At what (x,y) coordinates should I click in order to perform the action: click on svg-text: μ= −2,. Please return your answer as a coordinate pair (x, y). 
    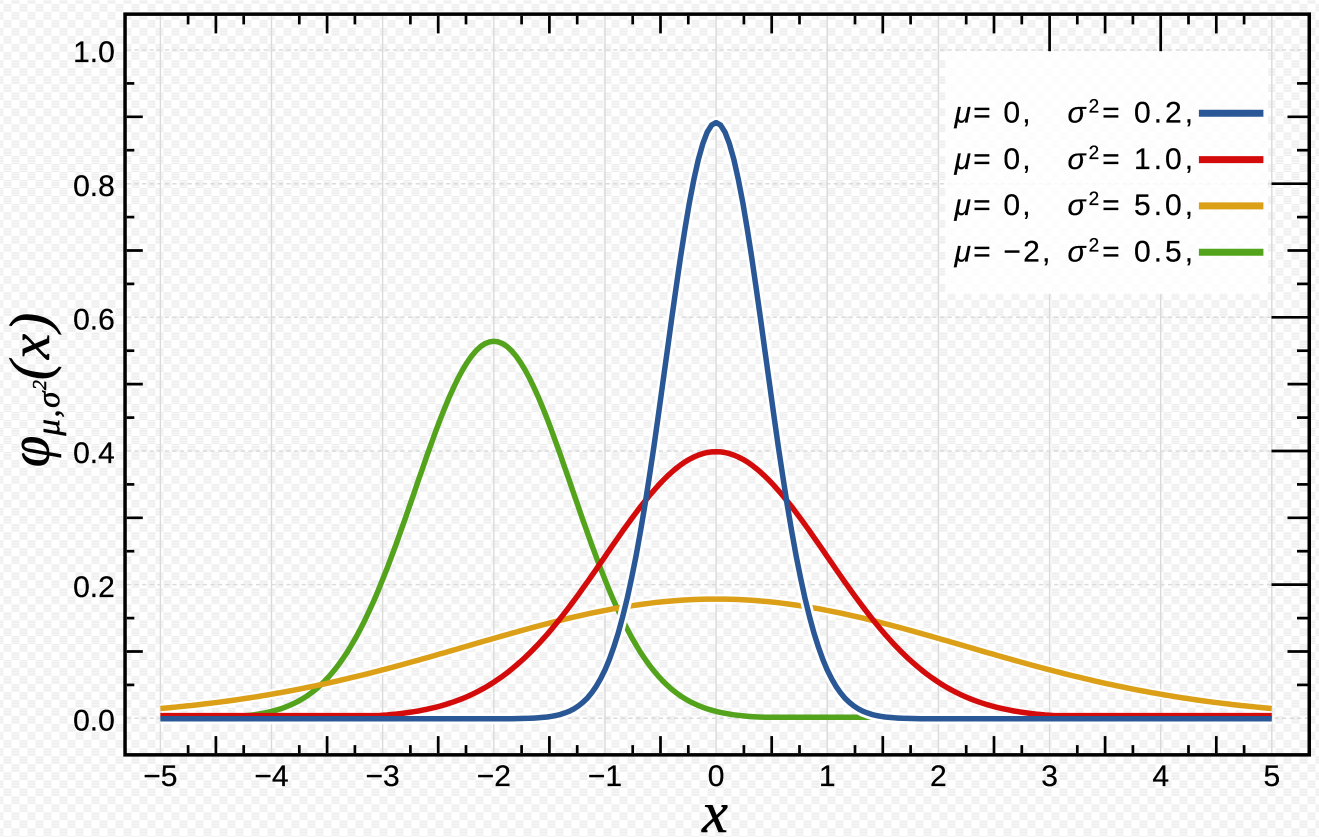
    Looking at the image, I should click on (1003, 251).